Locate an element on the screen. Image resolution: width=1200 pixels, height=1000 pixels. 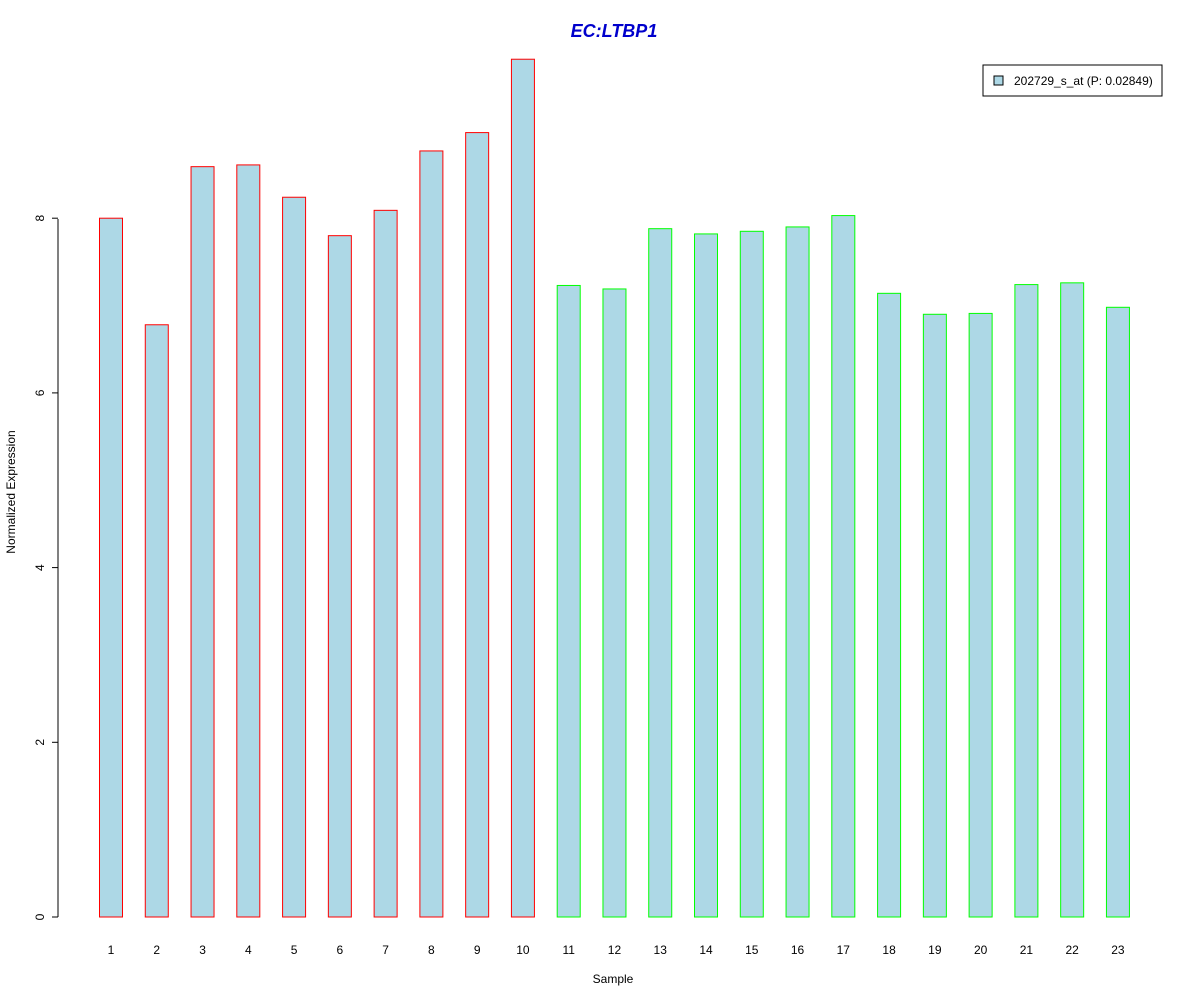
x-tick-label: 4 is located at coordinates (248, 950).